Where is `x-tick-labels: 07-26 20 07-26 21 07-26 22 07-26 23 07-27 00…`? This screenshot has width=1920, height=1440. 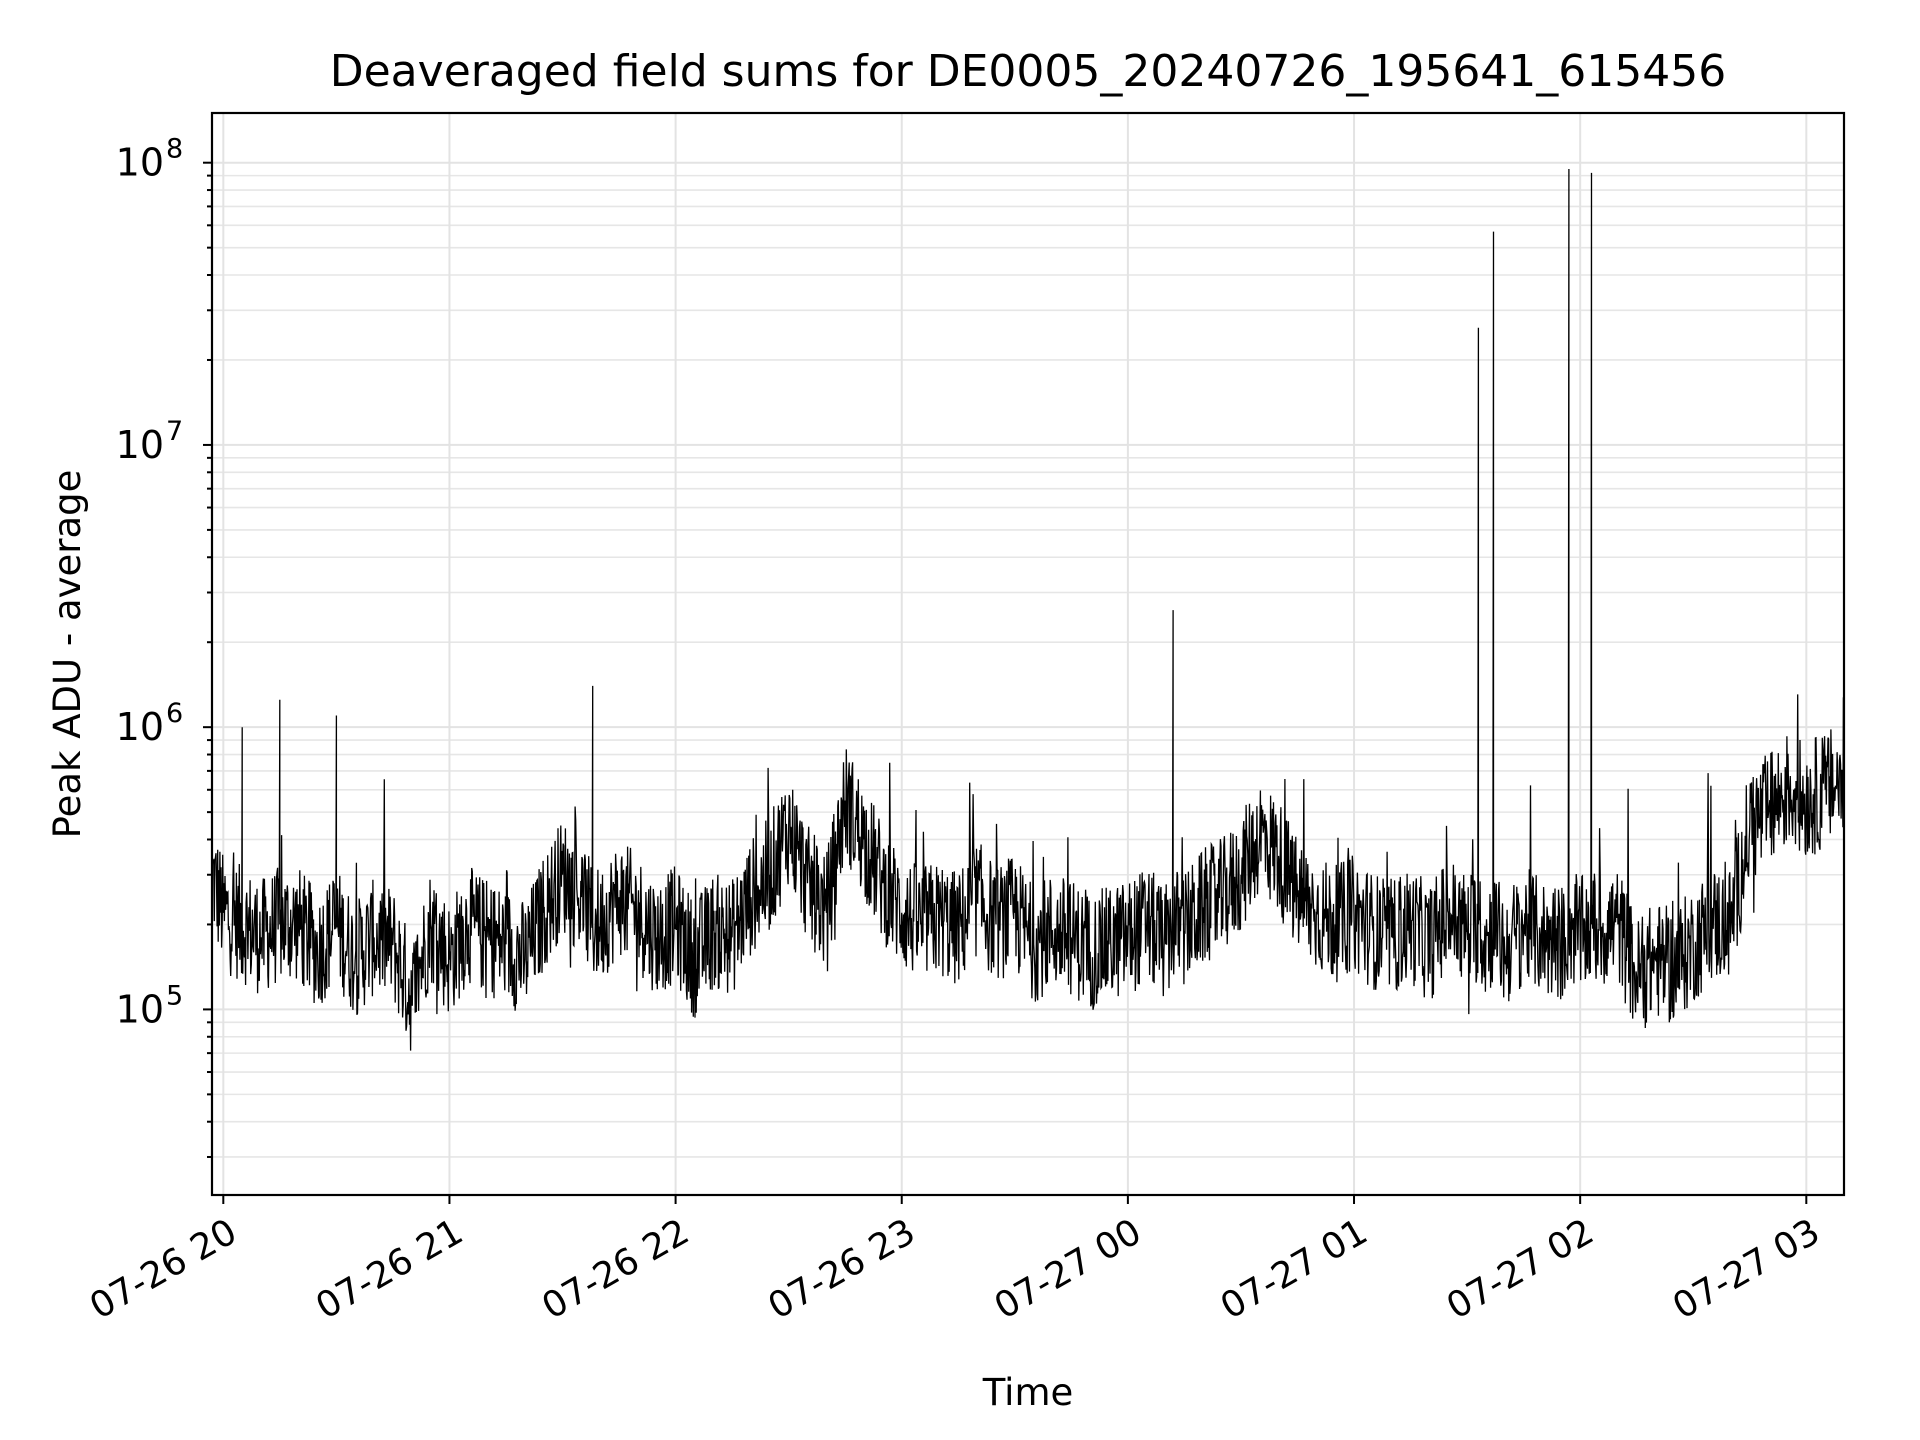 x-tick-labels: 07-26 20 07-26 21 07-26 22 07-26 23 07-27 00… is located at coordinates (955, 1269).